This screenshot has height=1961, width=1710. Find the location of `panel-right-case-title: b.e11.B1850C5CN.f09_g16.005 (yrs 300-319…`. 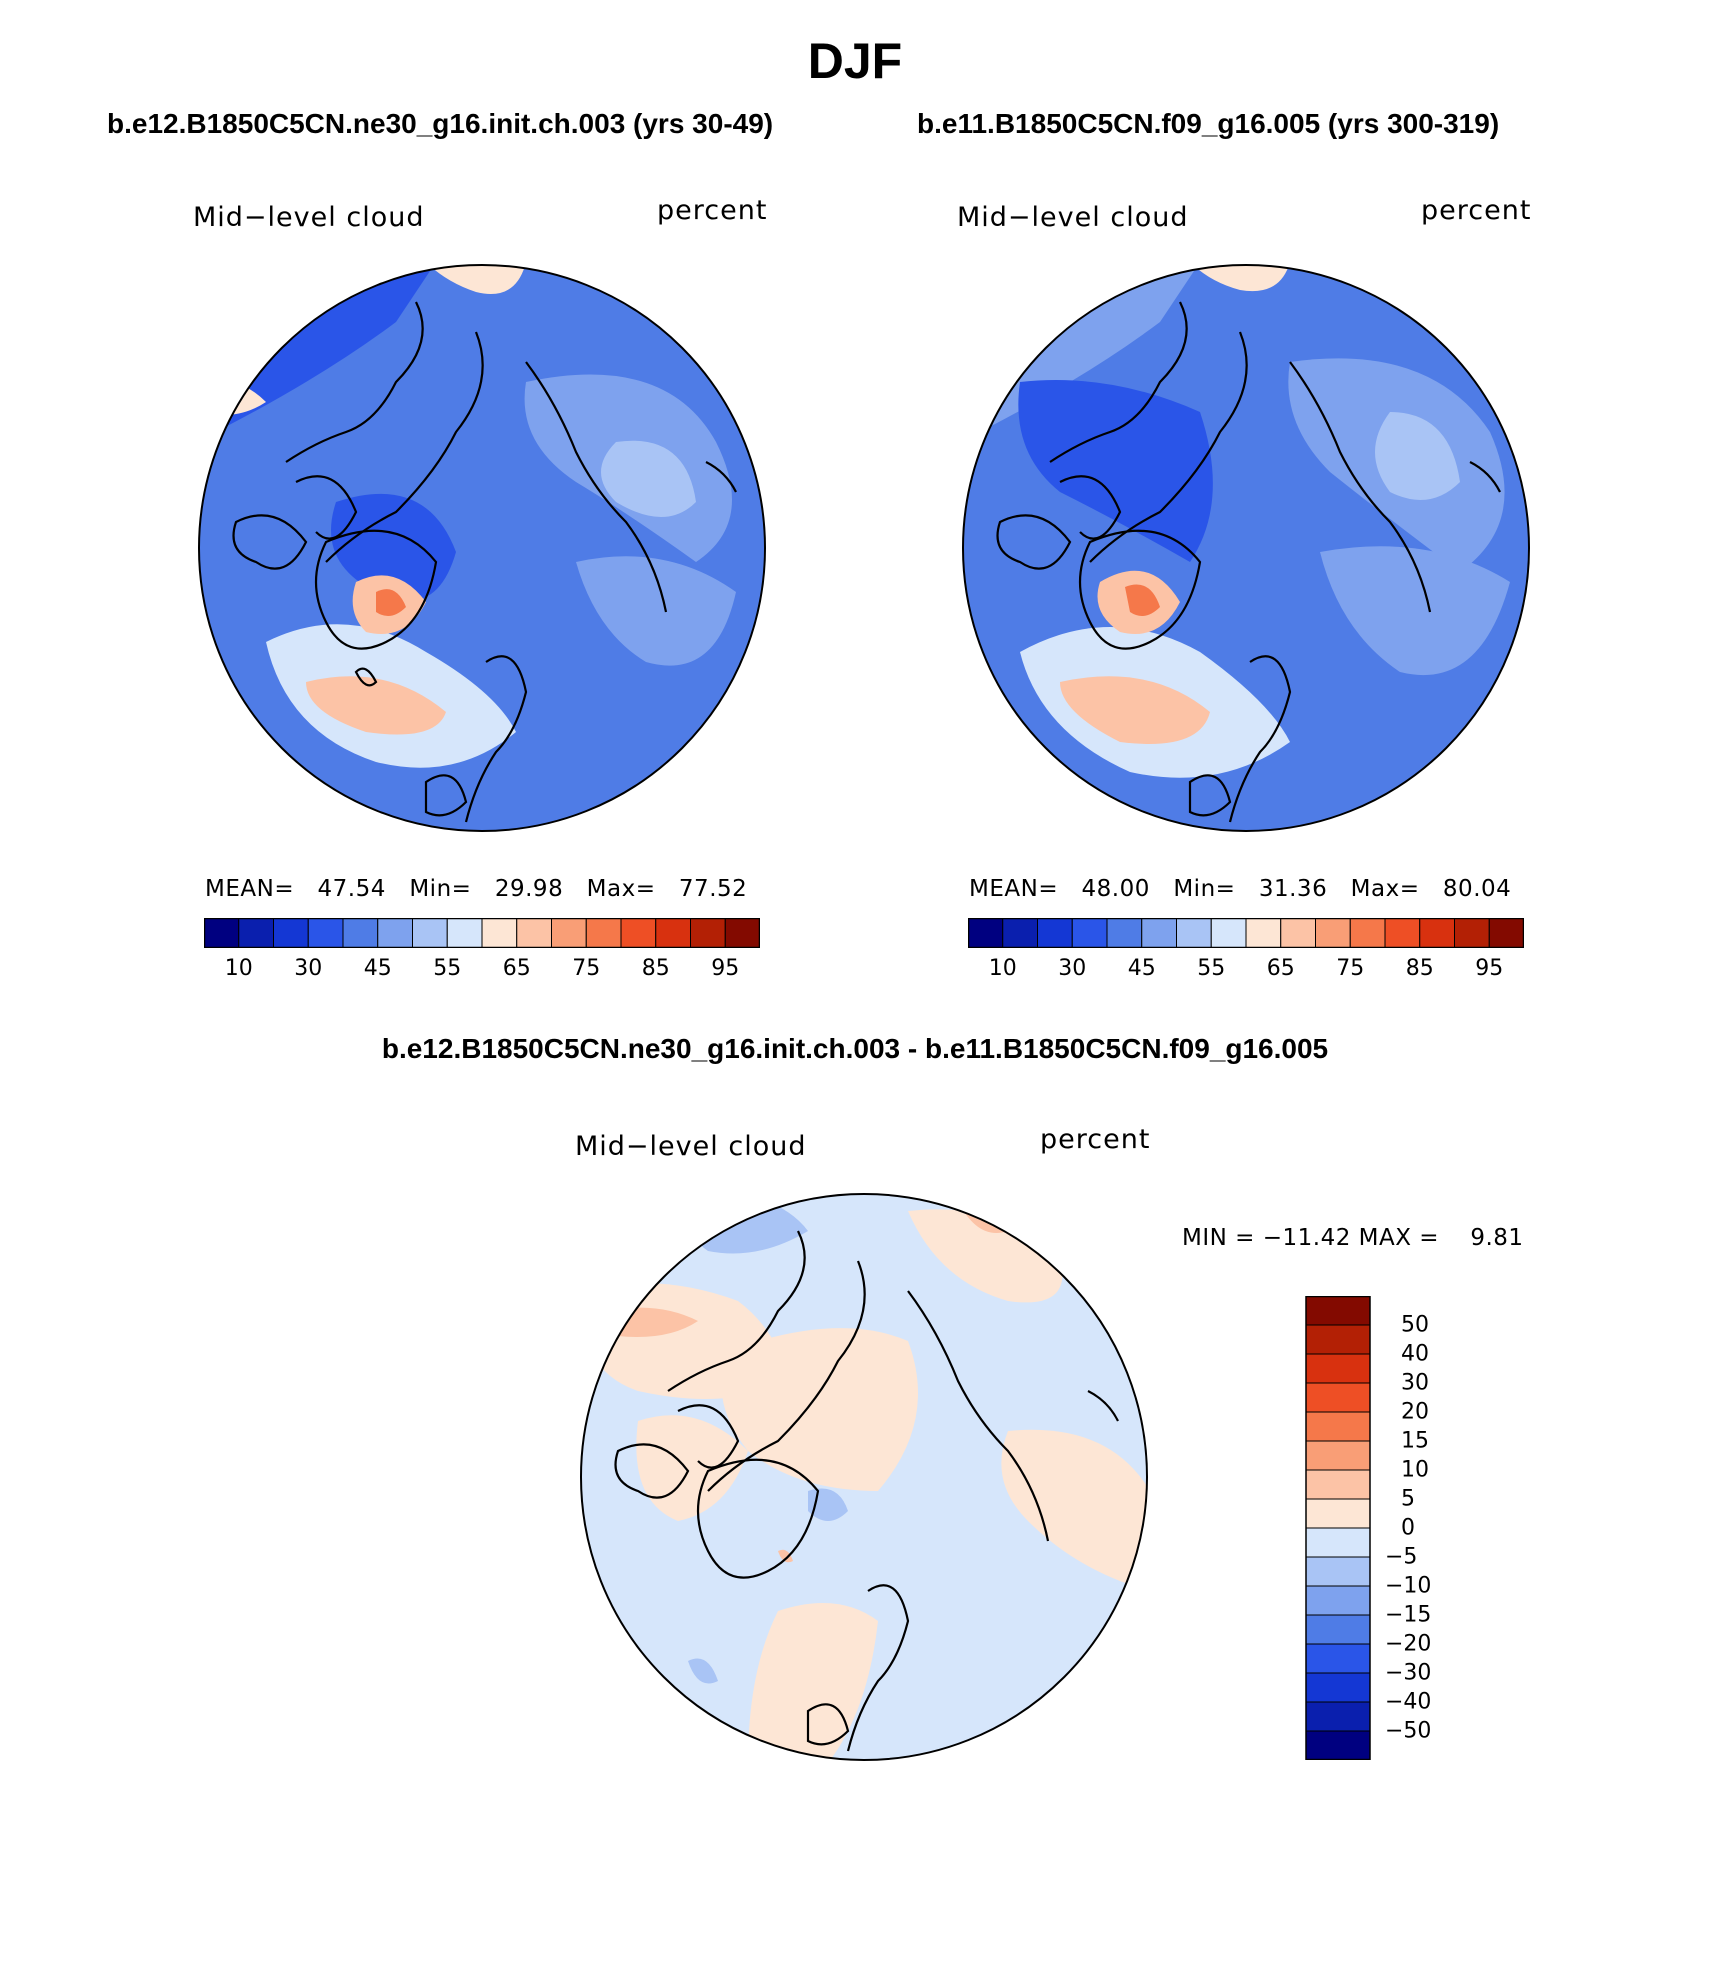

panel-right-case-title: b.e11.B1850C5CN.f09_g16.005 (yrs 300-319… is located at coordinates (1208, 123).